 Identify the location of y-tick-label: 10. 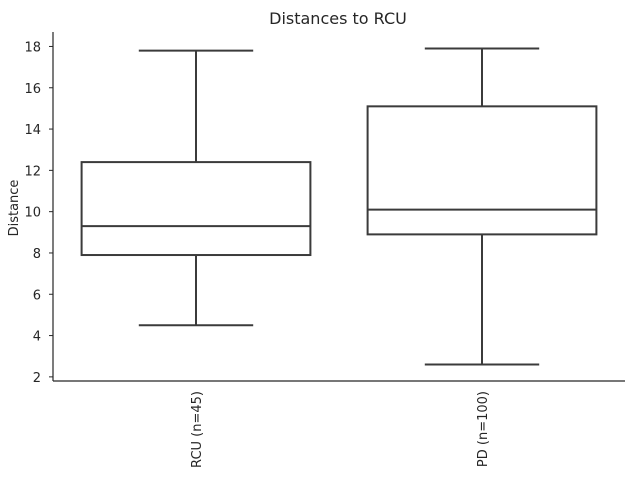
(32, 213).